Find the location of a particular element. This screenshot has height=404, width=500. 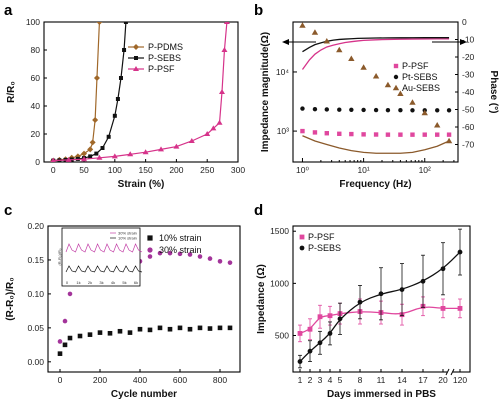

panel-d-xtick-label: 3 is located at coordinates (320, 380).